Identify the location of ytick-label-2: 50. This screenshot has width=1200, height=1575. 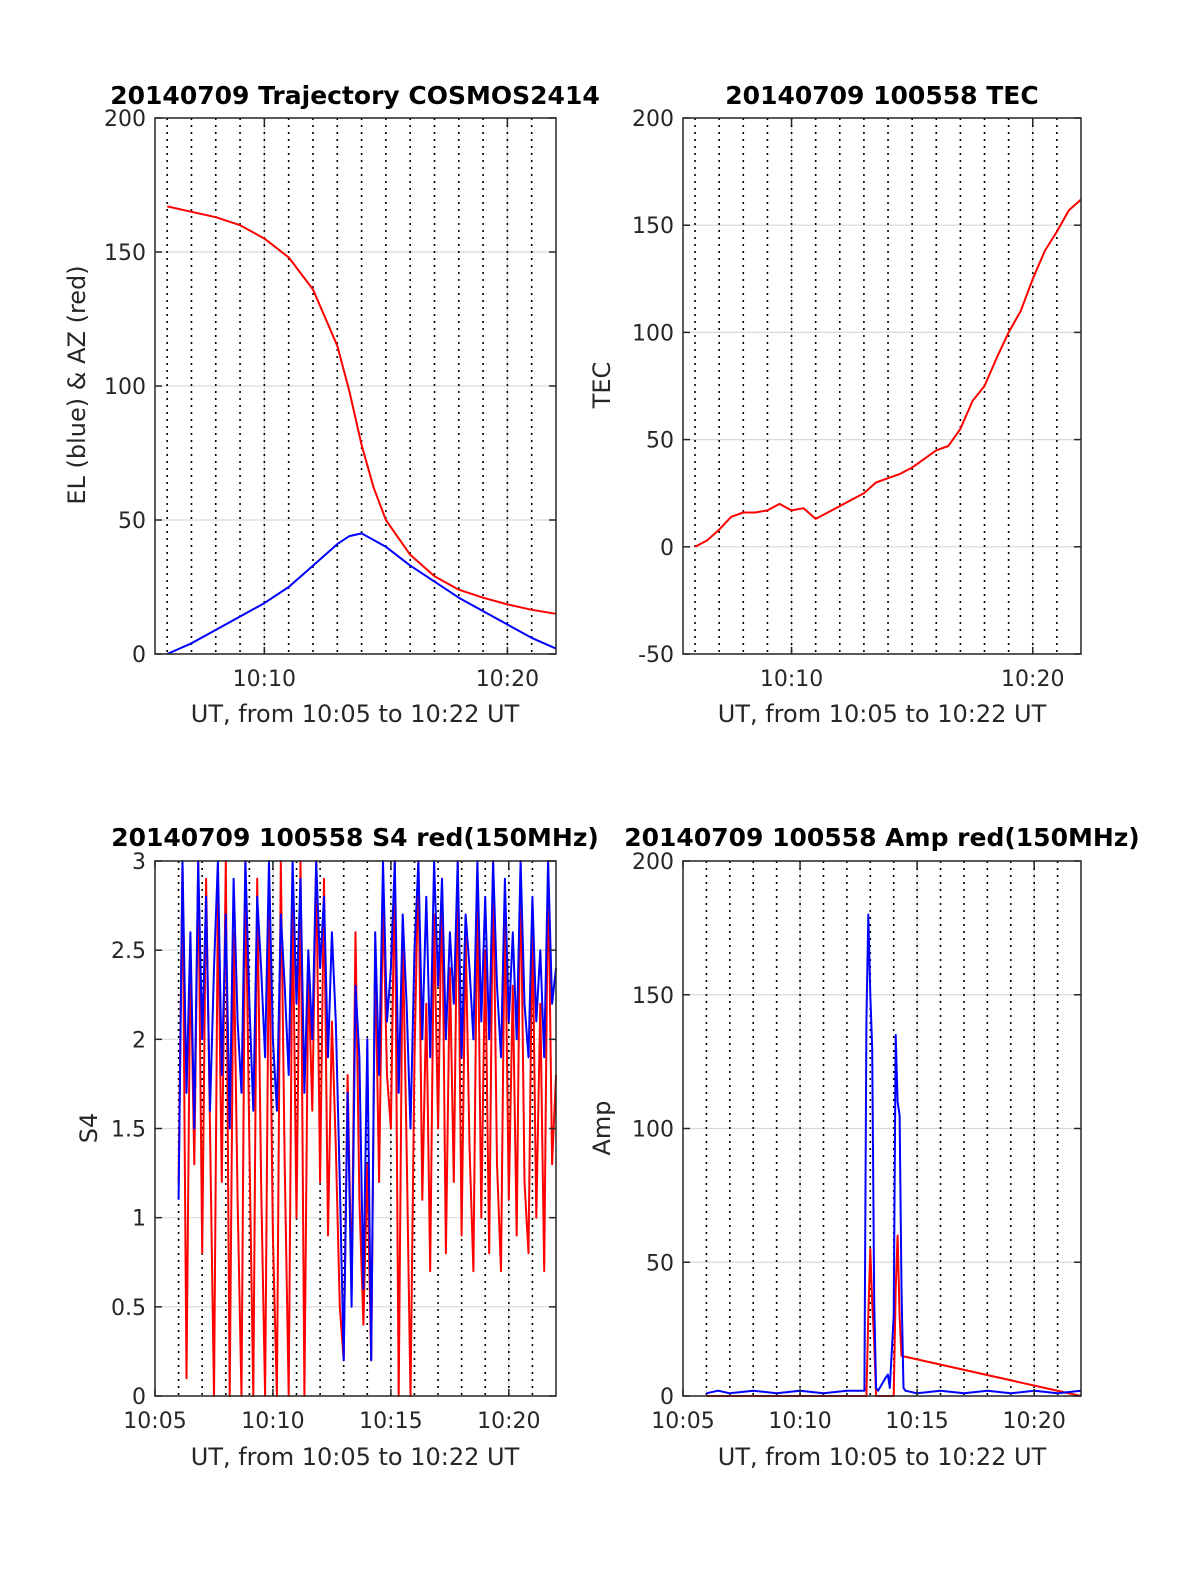
(660, 441).